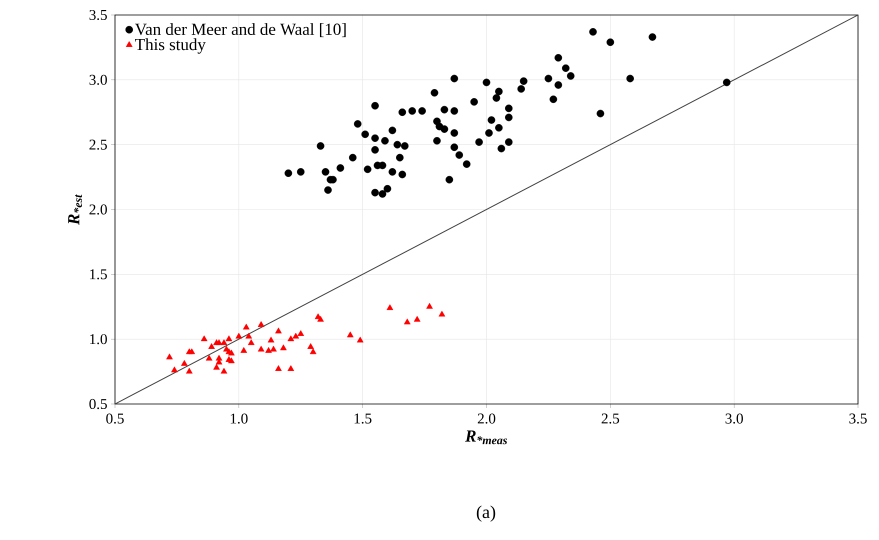 The width and height of the screenshot is (879, 540). Describe the element at coordinates (98, 339) in the screenshot. I see `y-tick-label: 1.0` at that location.